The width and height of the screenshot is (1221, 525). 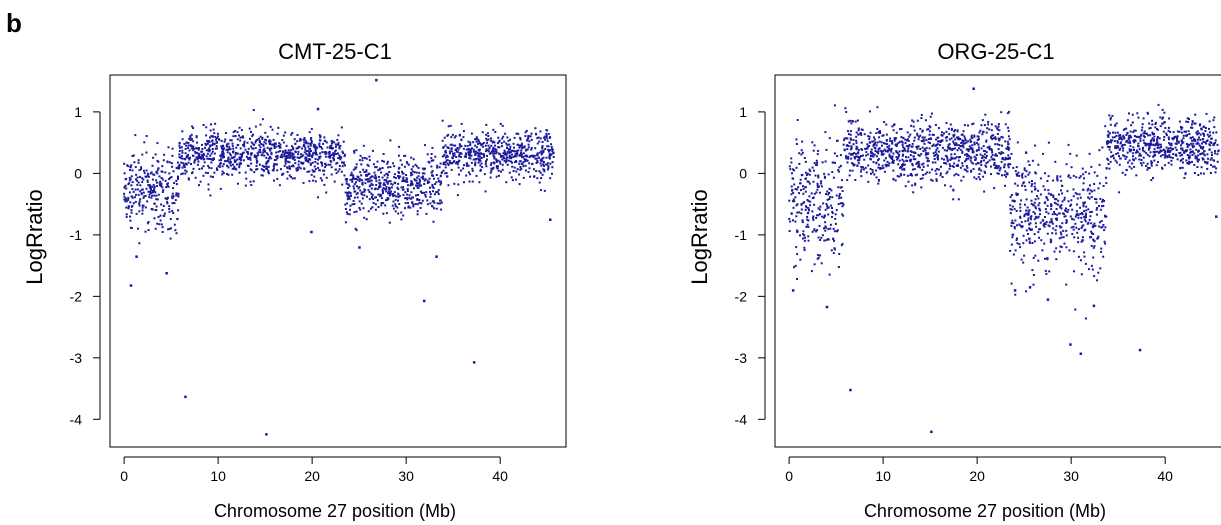 What do you see at coordinates (741, 419) in the screenshot?
I see `y-tick-label: -4` at bounding box center [741, 419].